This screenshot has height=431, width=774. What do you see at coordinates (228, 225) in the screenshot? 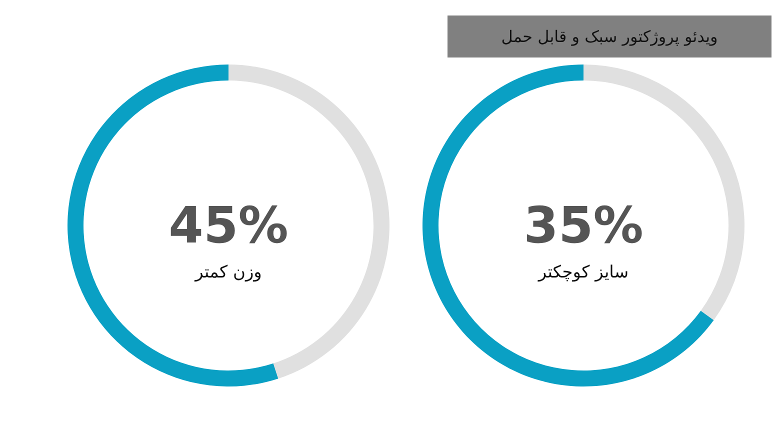
I see `text: 45%` at bounding box center [228, 225].